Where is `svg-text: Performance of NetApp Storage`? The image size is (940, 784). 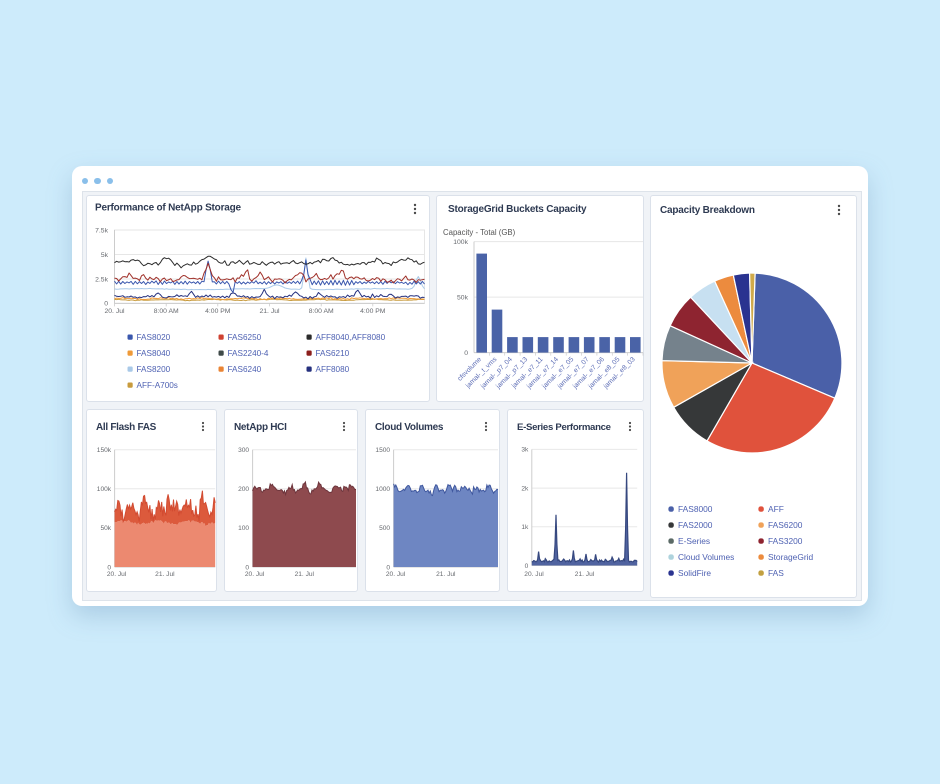
svg-text: Performance of NetApp Storage is located at coordinates (168, 208).